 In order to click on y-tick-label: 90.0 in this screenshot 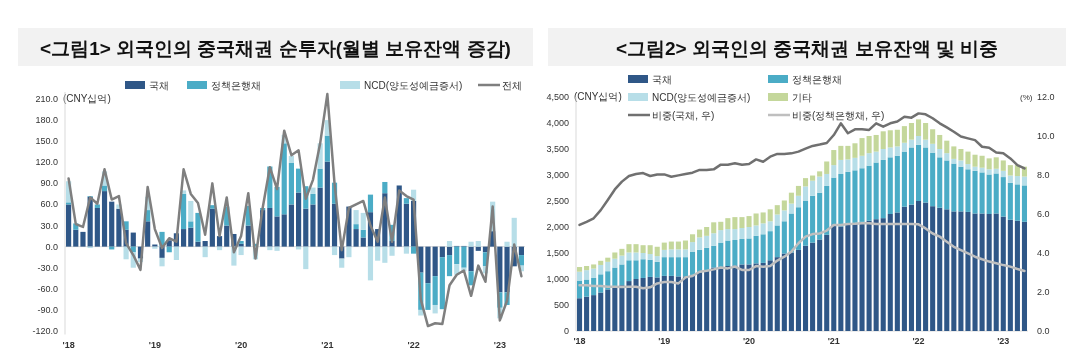, I will do `click(49, 183)`.